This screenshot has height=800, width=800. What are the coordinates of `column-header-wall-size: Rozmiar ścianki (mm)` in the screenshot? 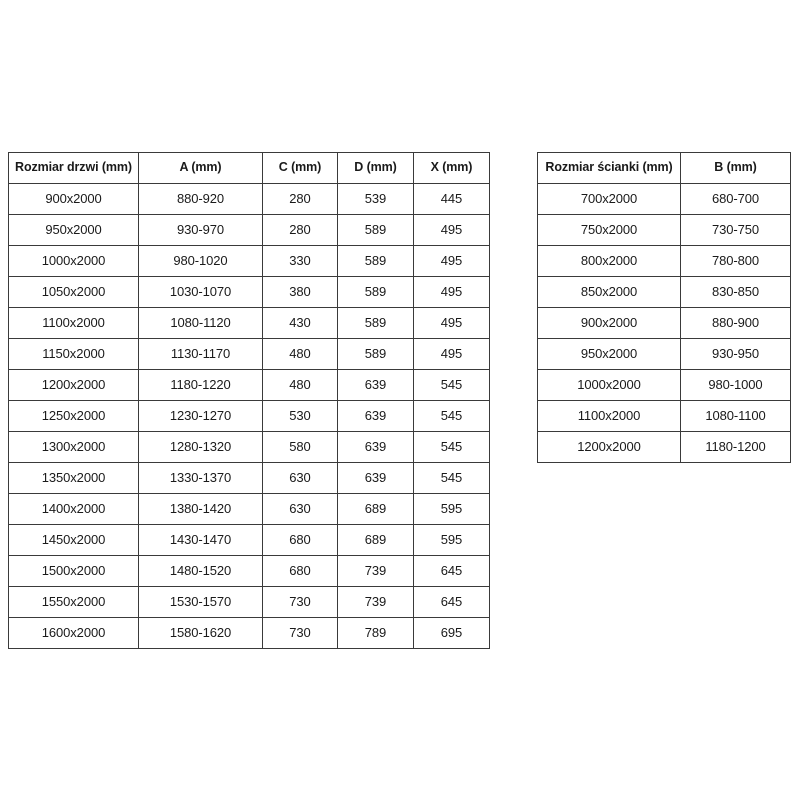 It's located at (609, 168).